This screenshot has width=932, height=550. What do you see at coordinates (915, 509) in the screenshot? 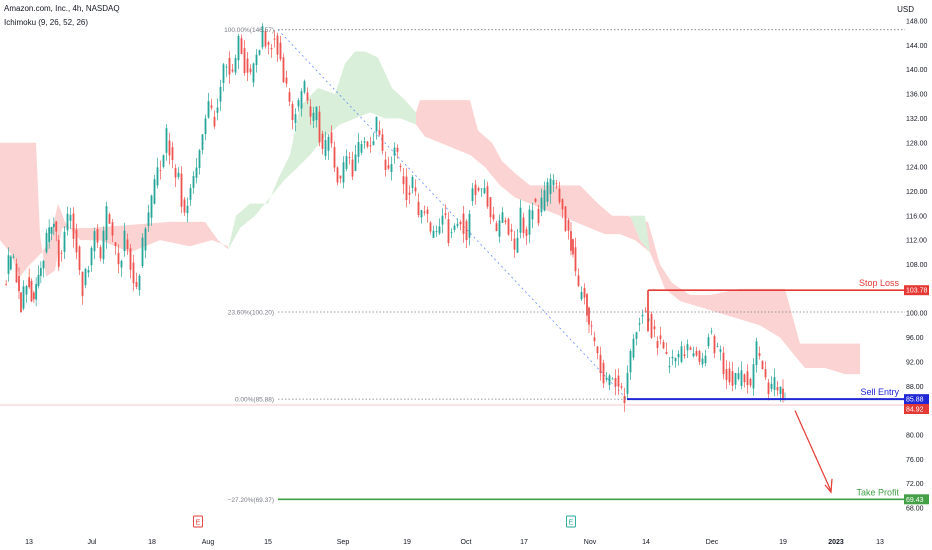
I see `y-tick: 68.00` at bounding box center [915, 509].